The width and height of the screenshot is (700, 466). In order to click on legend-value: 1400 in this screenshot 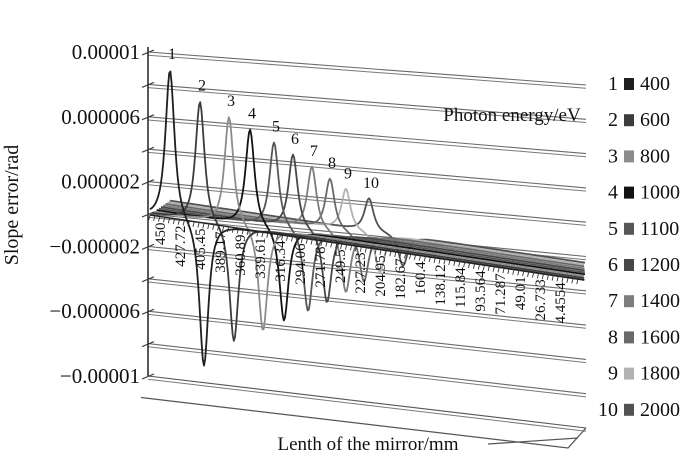, I will do `click(660, 301)`.